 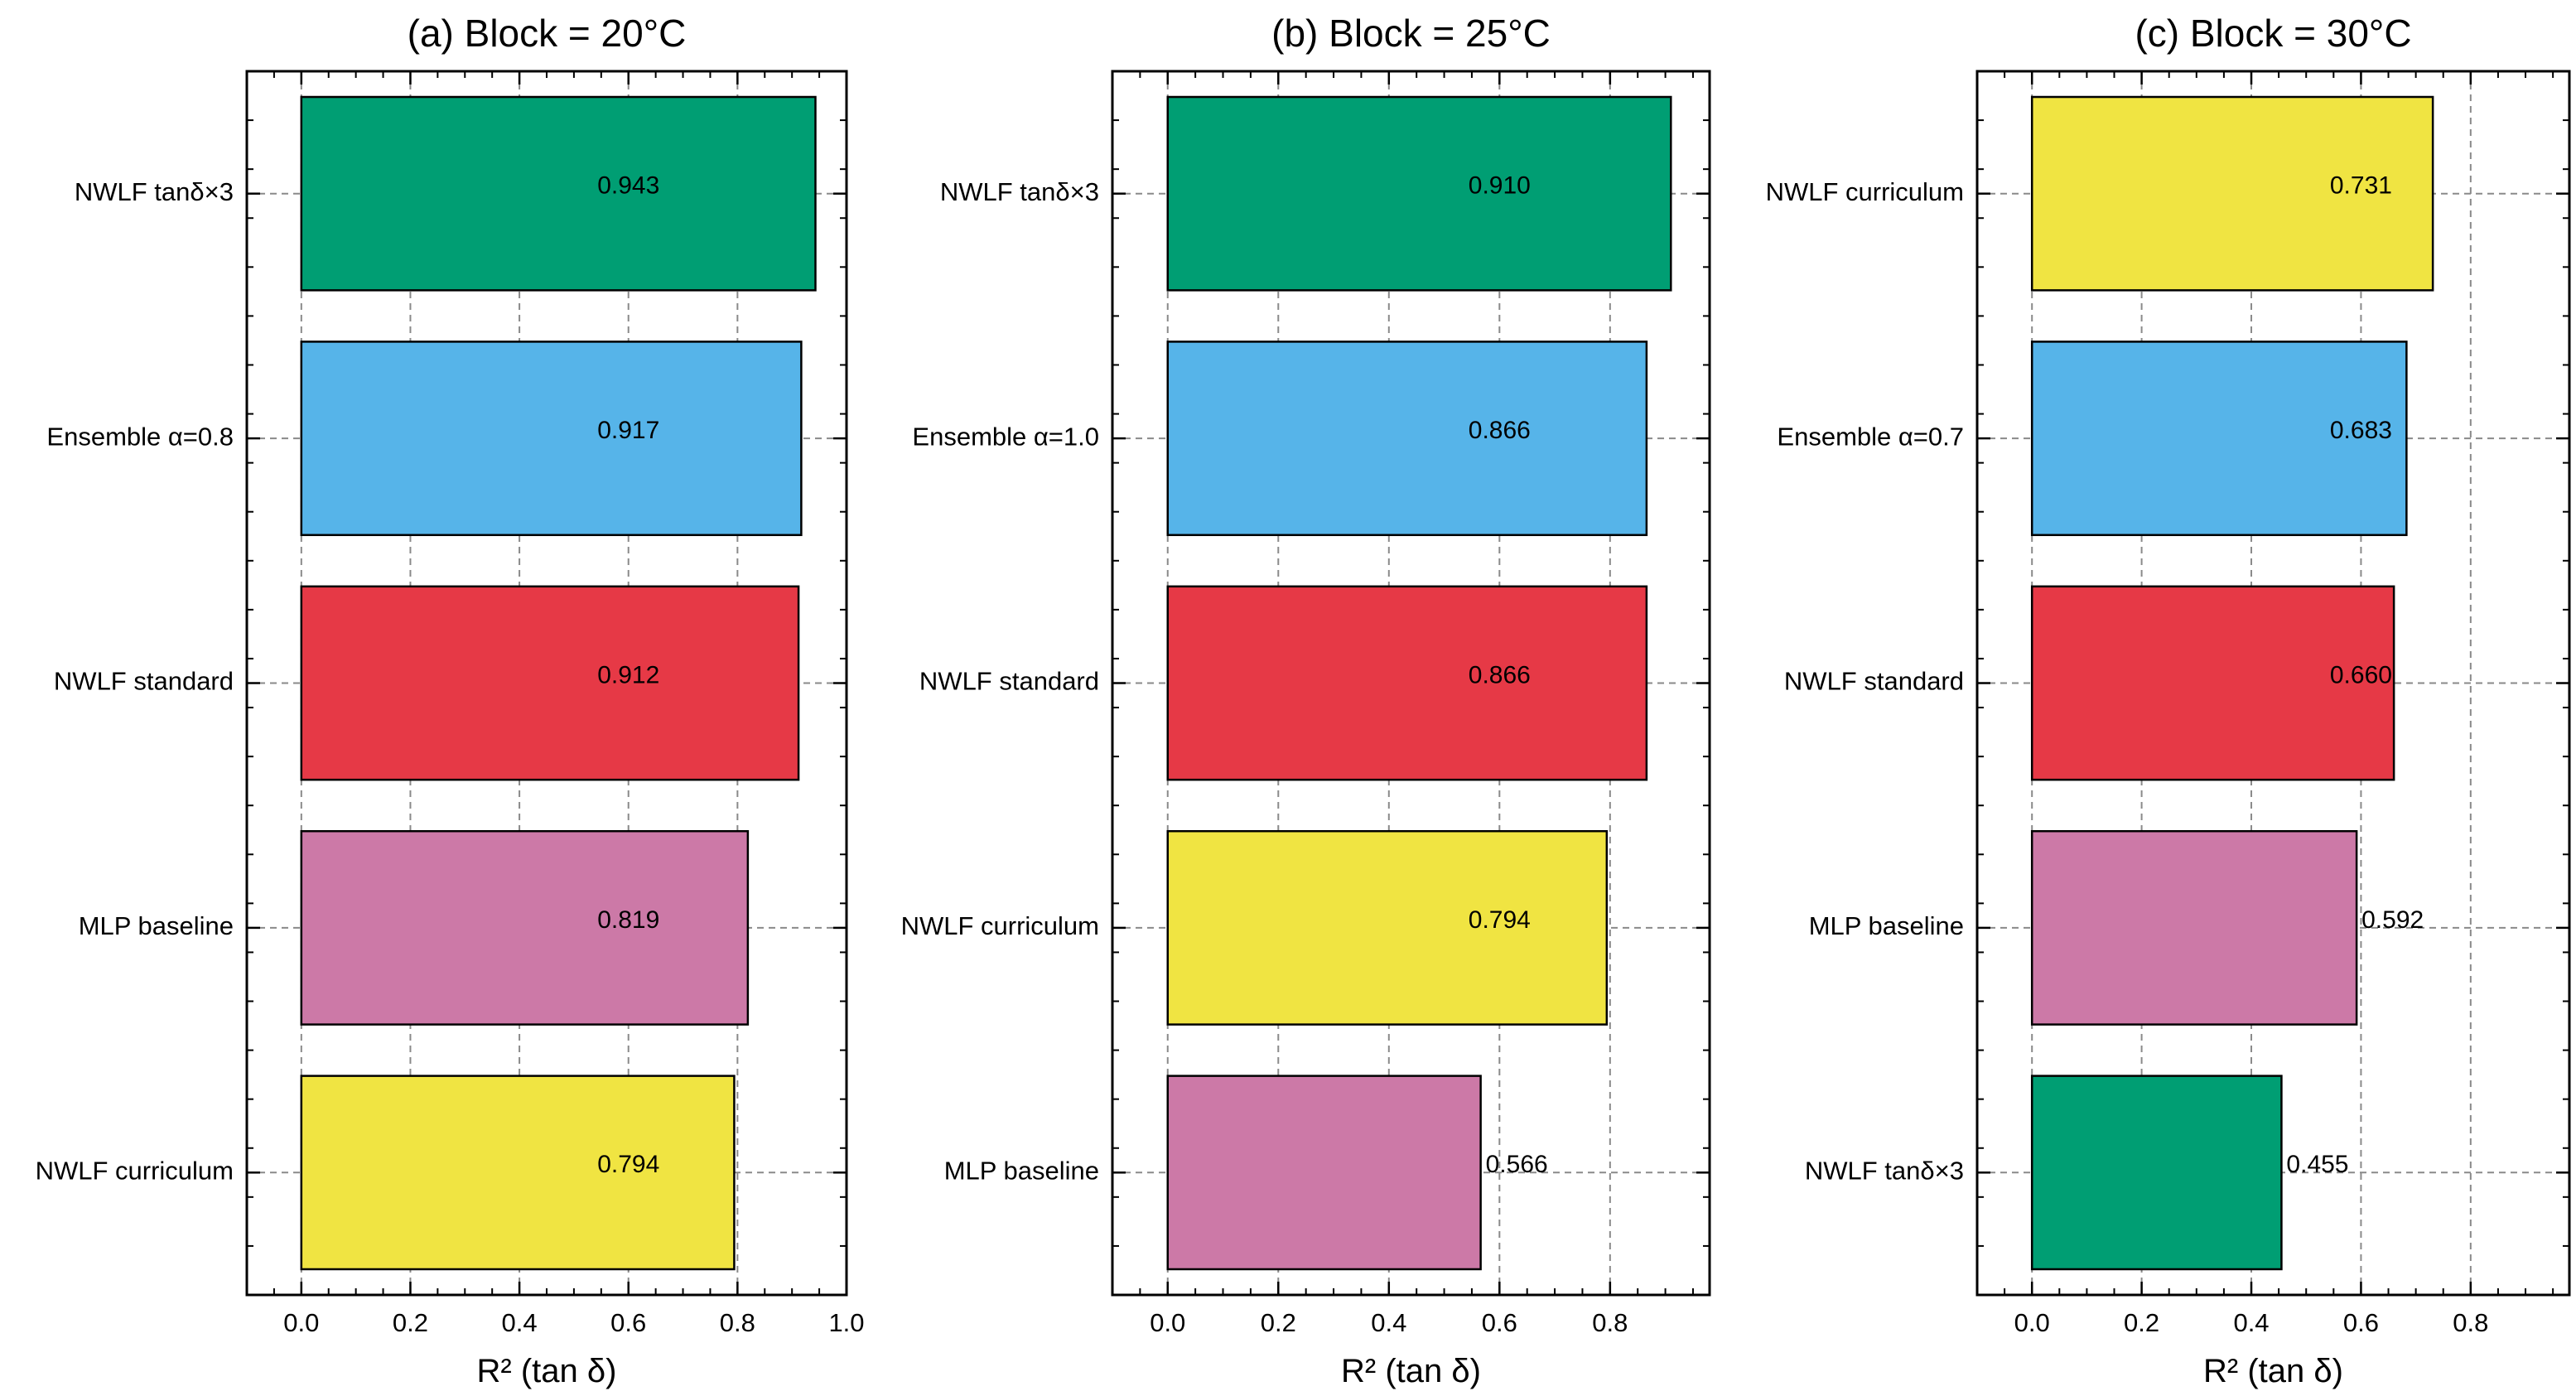 I want to click on chart-title: (a) Block = 20°C, so click(x=547, y=33).